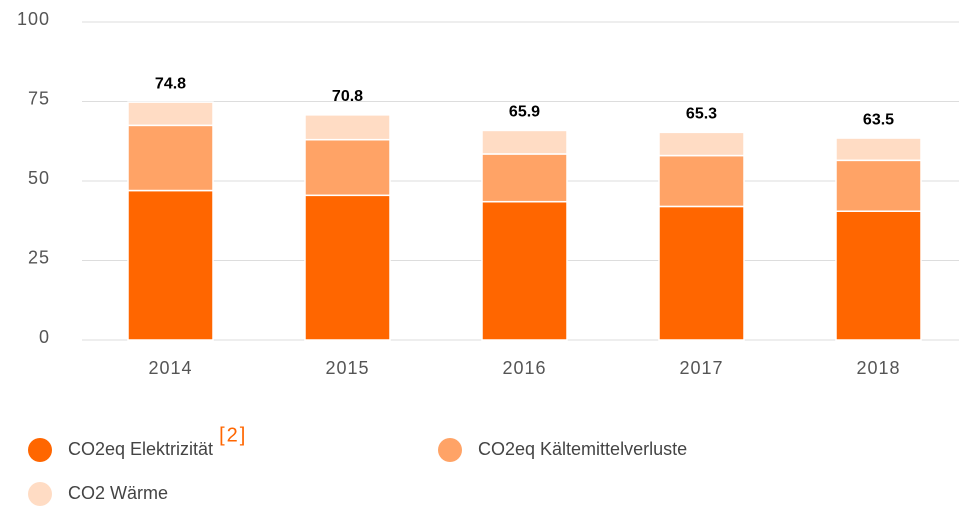  I want to click on y-tick-label: 75, so click(39, 98).